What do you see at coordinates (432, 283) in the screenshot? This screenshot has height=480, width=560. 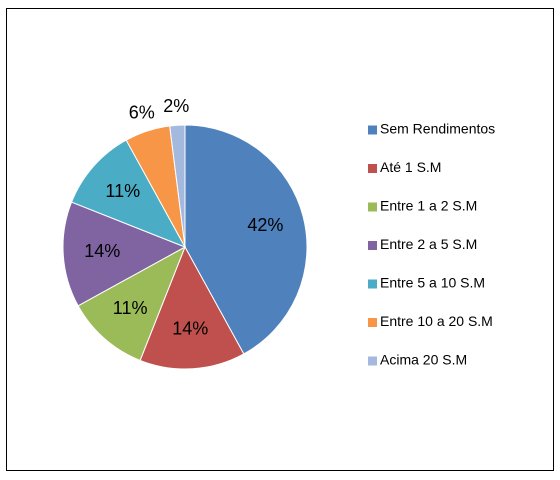 I see `legend-label: Entre 5 a 10 S.M` at bounding box center [432, 283].